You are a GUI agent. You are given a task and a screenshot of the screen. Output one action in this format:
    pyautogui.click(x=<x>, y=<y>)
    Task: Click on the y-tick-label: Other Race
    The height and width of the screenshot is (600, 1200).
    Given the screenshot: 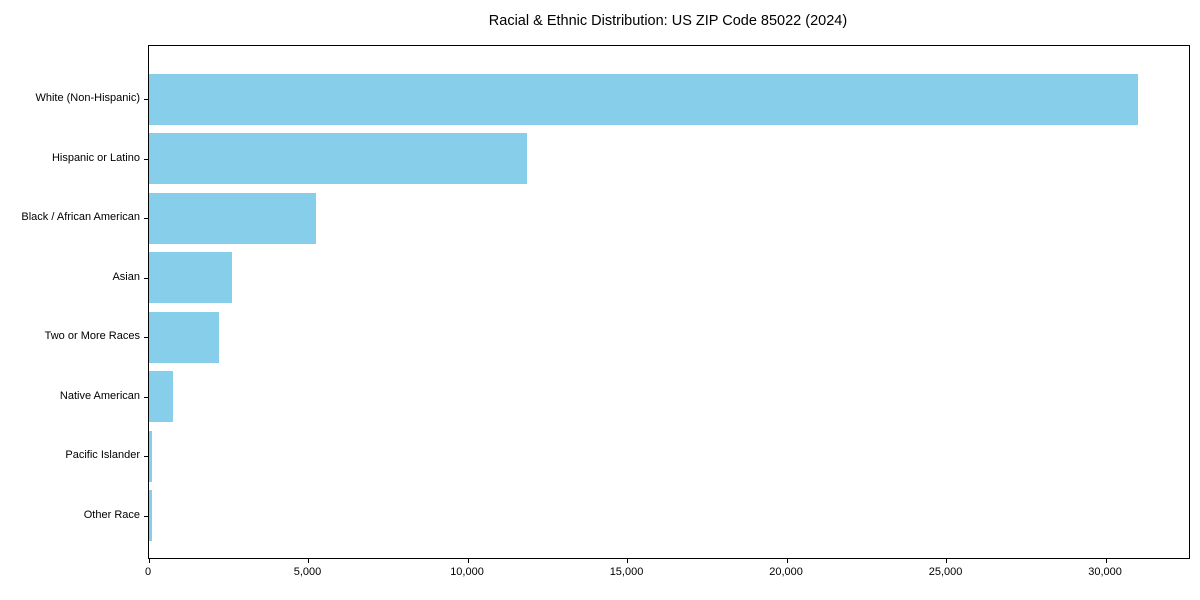 What is the action you would take?
    pyautogui.click(x=111, y=514)
    